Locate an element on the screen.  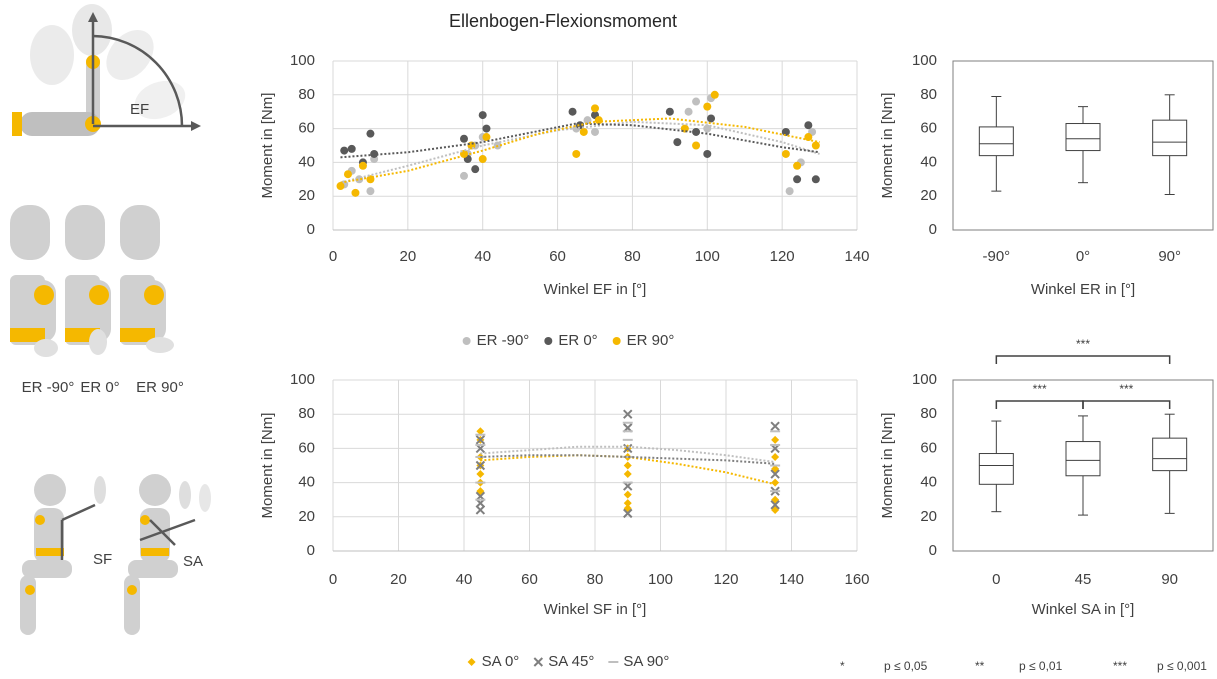
sa-label: SA is located at coordinates (193, 561).